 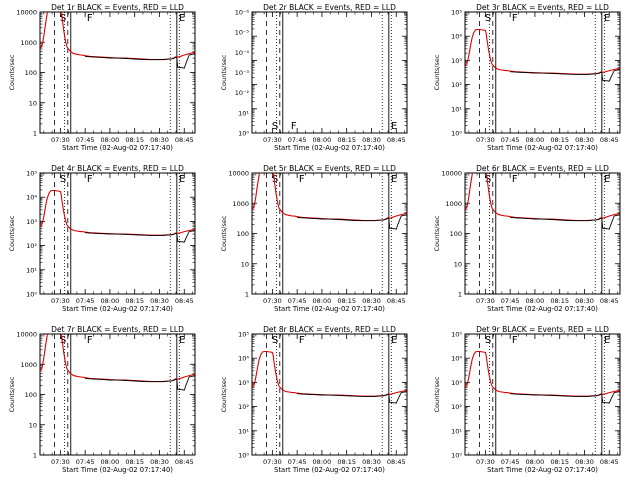 I want to click on y-tick-label: 10⁻⁵, so click(x=242, y=33).